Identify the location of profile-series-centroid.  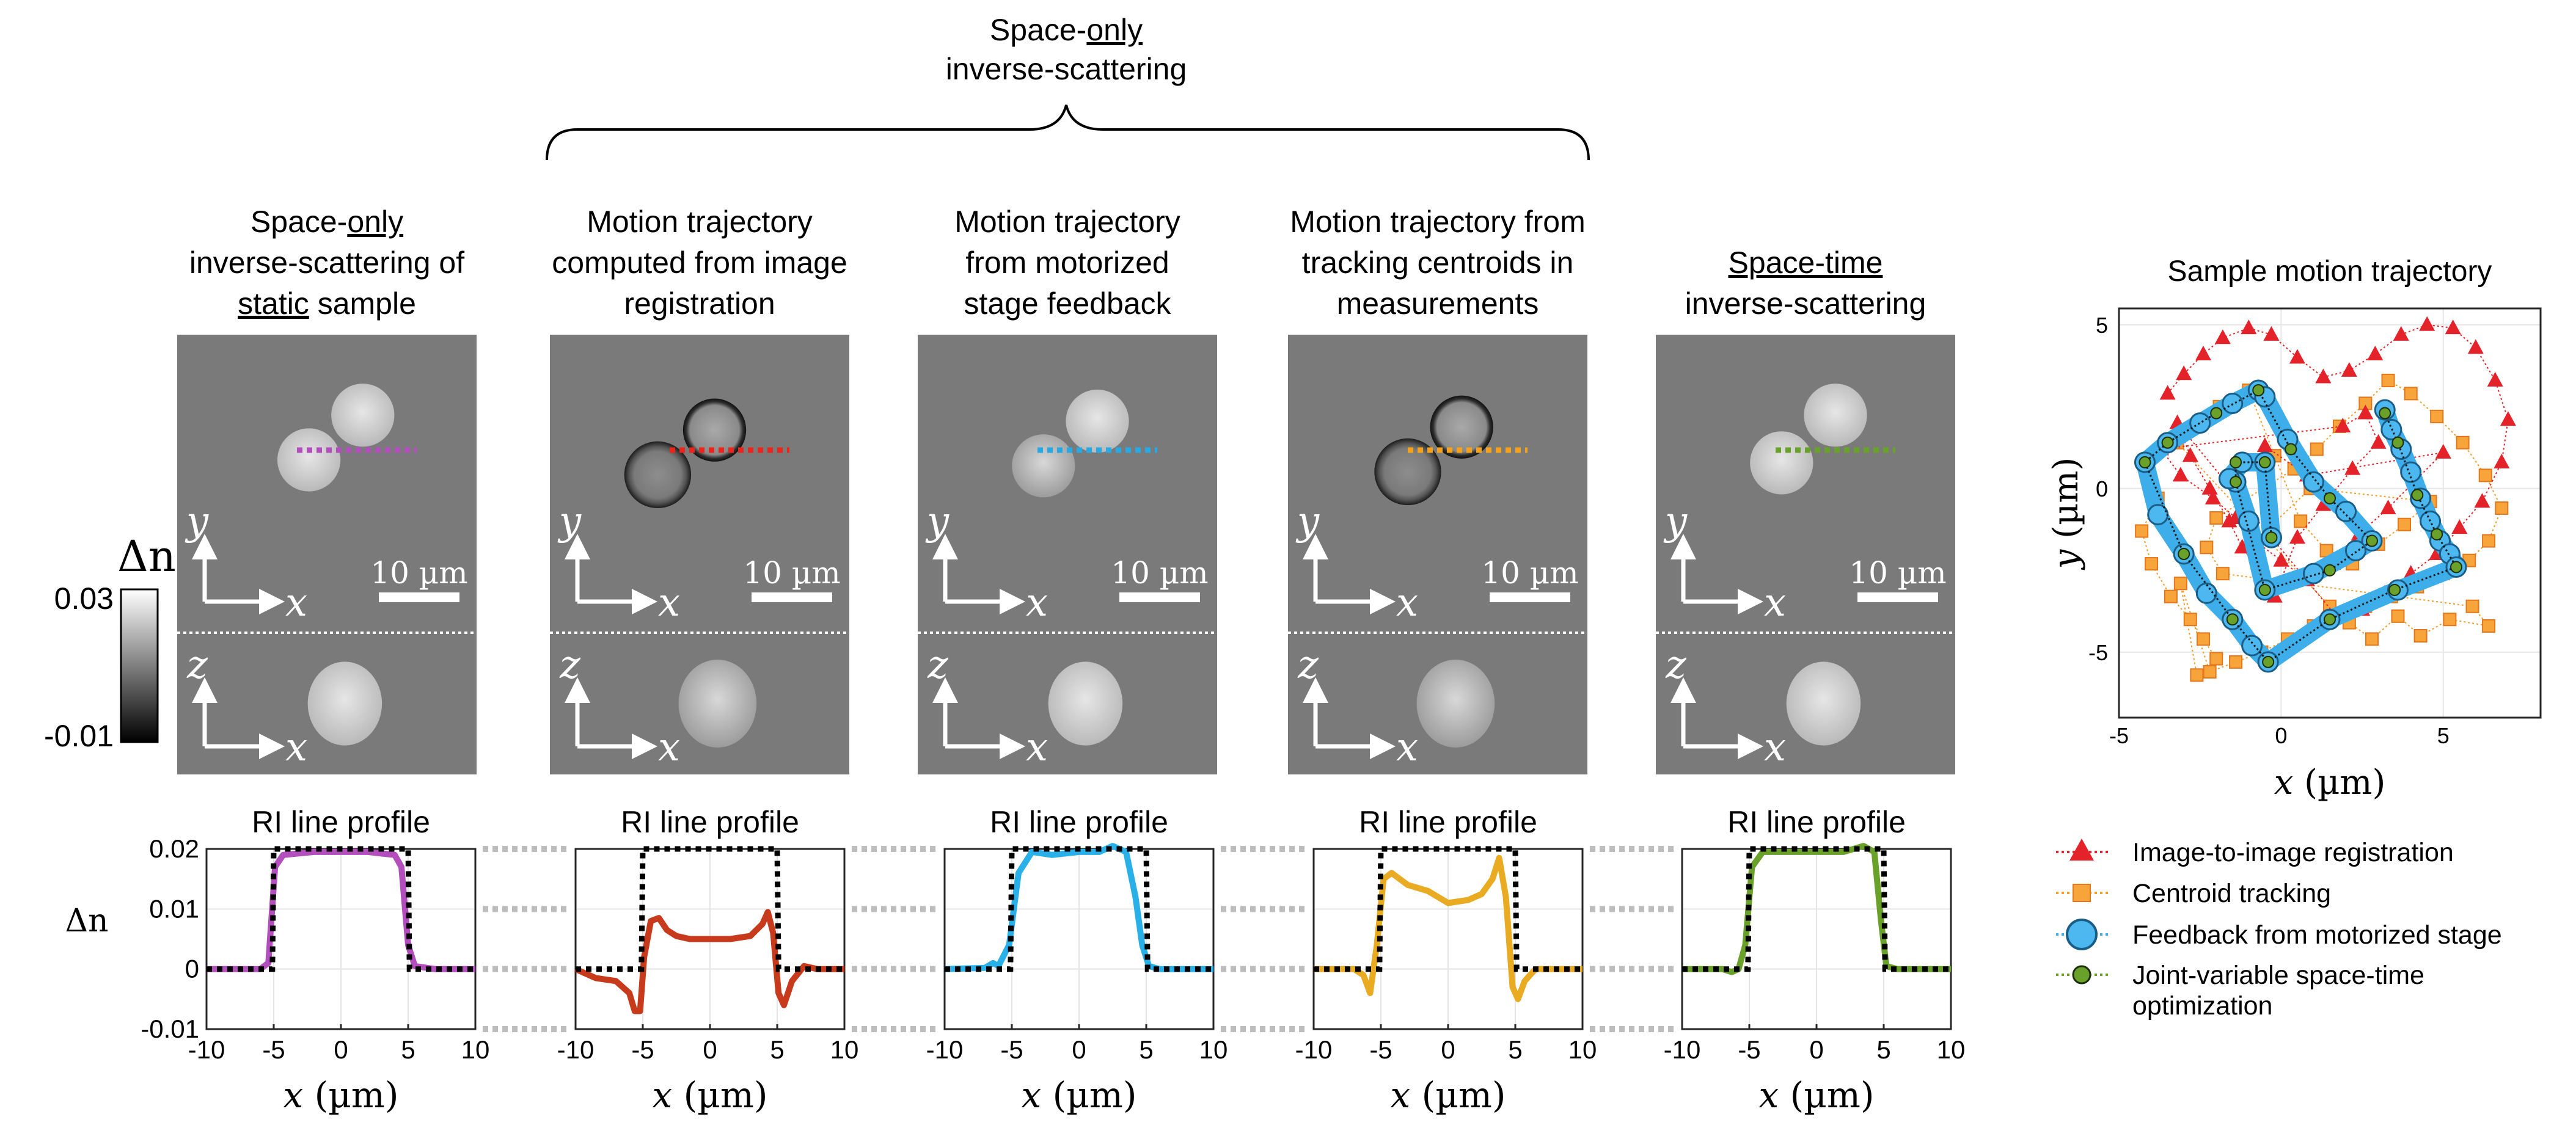
(1448, 928).